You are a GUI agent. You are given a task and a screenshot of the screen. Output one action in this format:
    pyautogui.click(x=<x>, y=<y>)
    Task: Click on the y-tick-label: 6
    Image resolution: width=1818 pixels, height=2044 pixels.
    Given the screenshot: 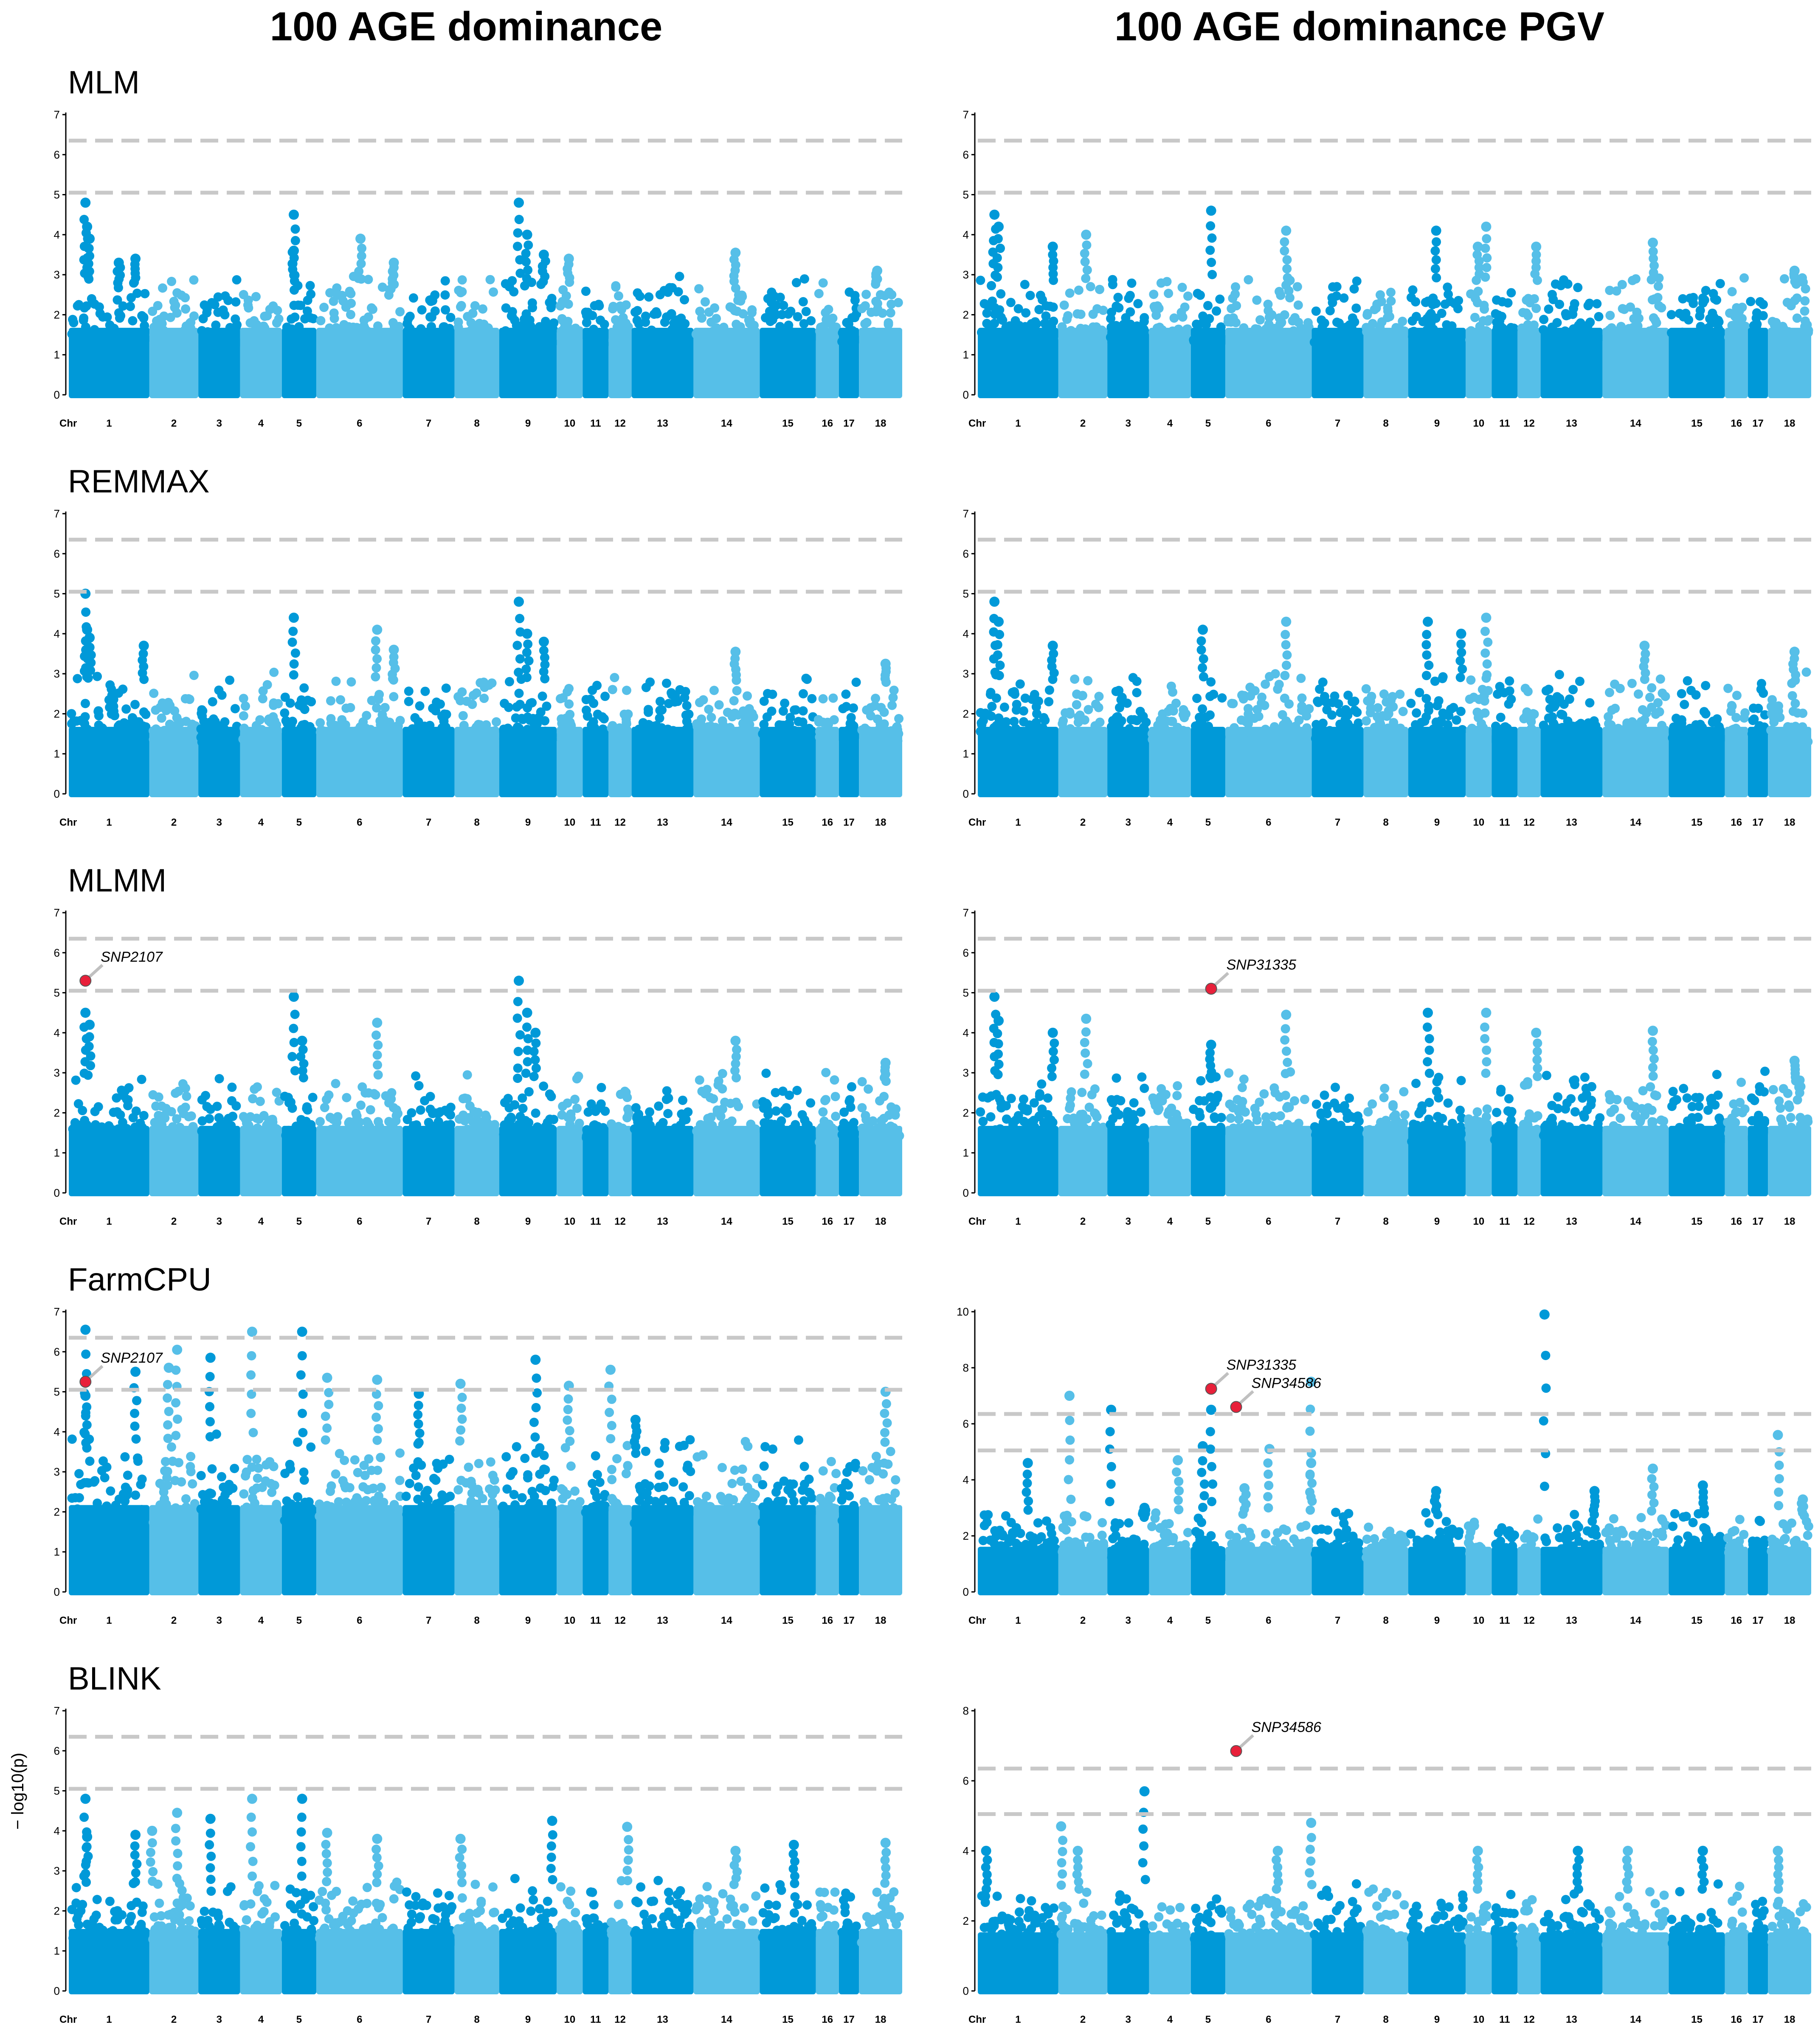 What is the action you would take?
    pyautogui.click(x=966, y=154)
    